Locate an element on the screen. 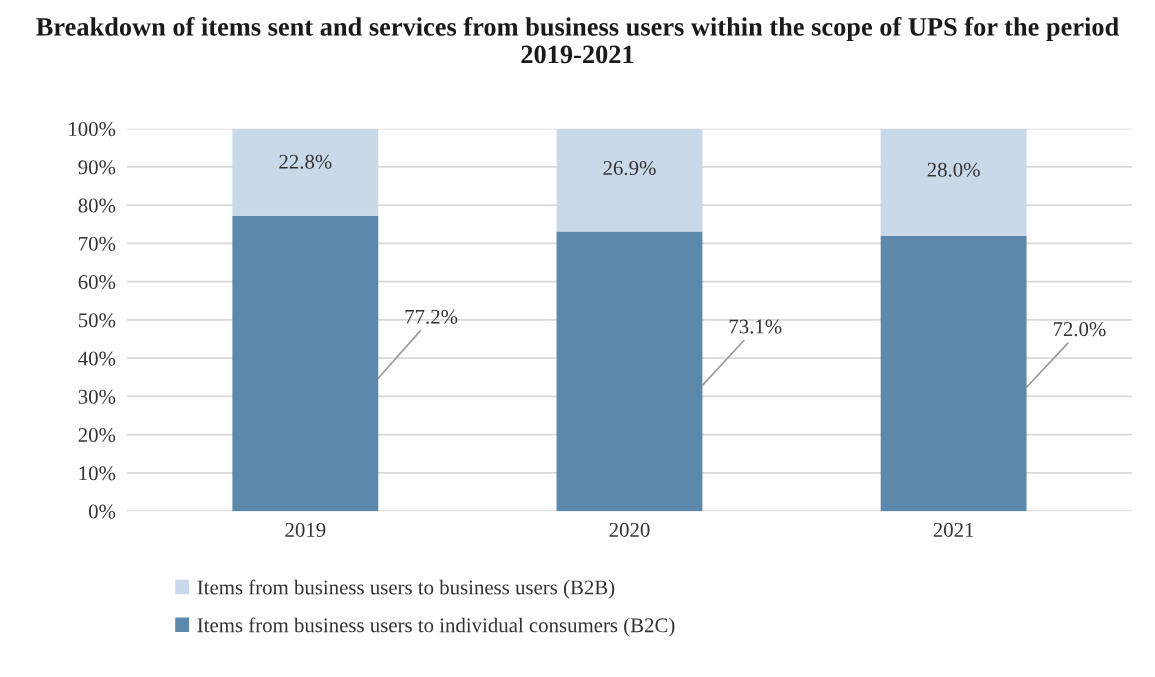 Image resolution: width=1155 pixels, height=677 pixels. y-tick-label: 60% is located at coordinates (97, 282).